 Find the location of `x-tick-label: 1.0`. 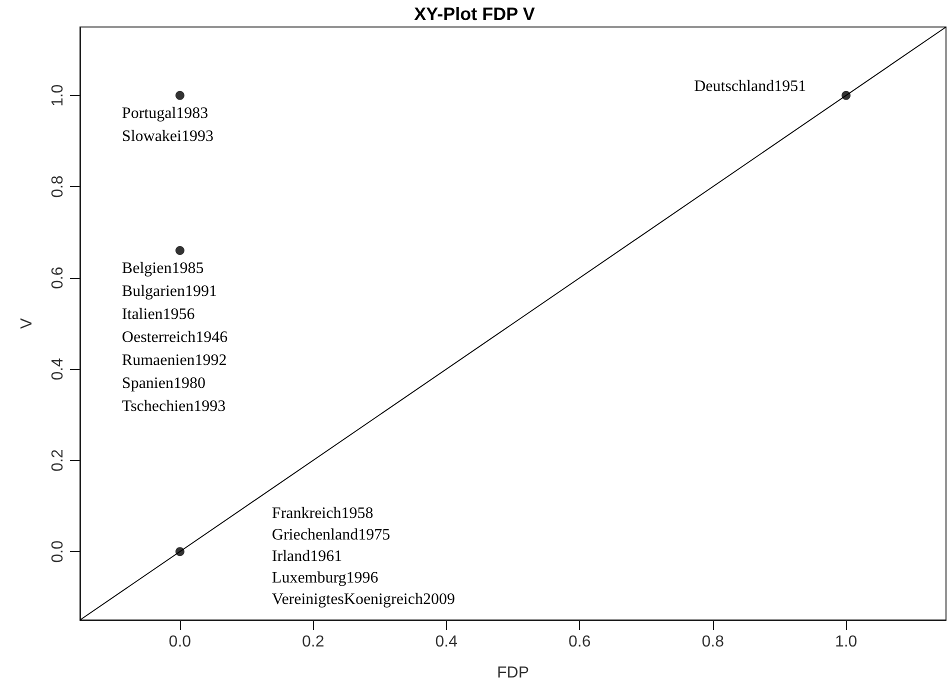

x-tick-label: 1.0 is located at coordinates (846, 642).